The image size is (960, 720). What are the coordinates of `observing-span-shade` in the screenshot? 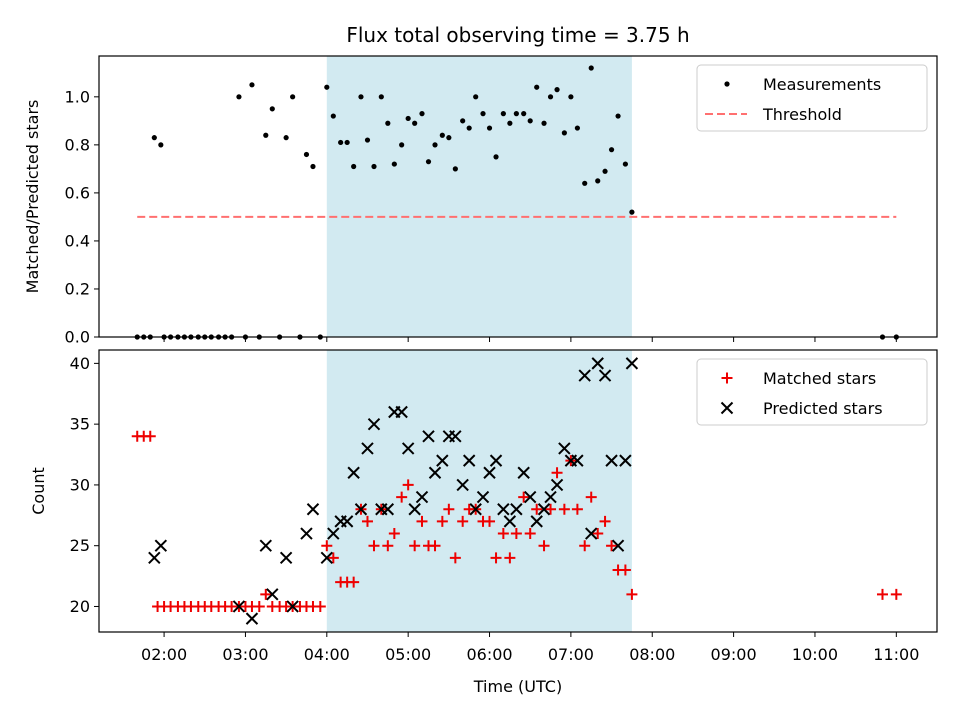 It's located at (479, 196).